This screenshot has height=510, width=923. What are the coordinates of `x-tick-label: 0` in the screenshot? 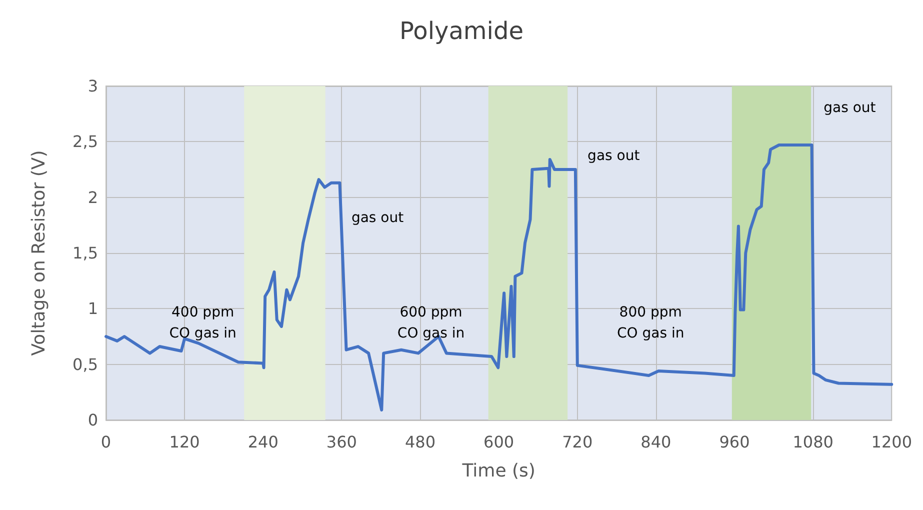 It's located at (106, 442).